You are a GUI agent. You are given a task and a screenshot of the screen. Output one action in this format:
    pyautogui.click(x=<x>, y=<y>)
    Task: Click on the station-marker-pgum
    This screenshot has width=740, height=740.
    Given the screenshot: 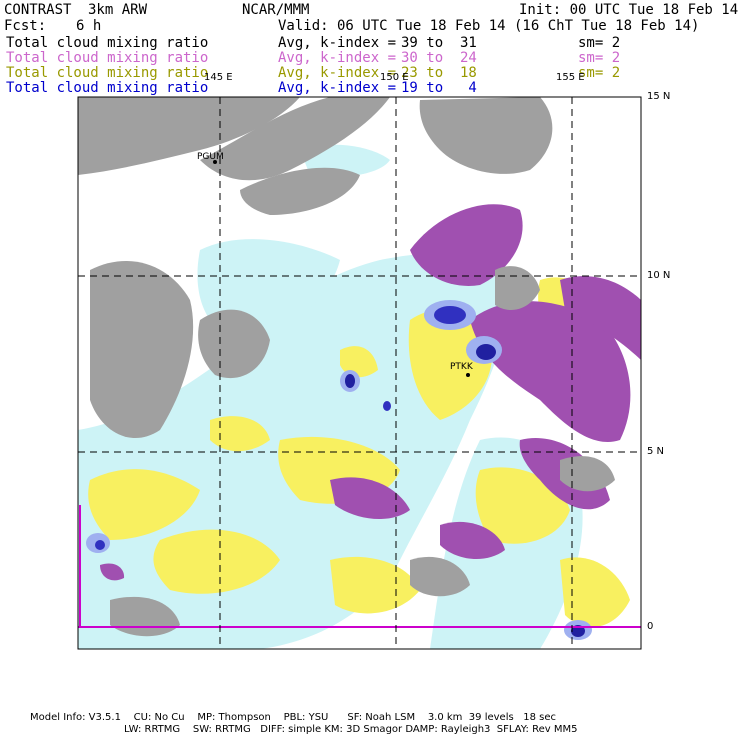 What is the action you would take?
    pyautogui.click(x=215, y=162)
    